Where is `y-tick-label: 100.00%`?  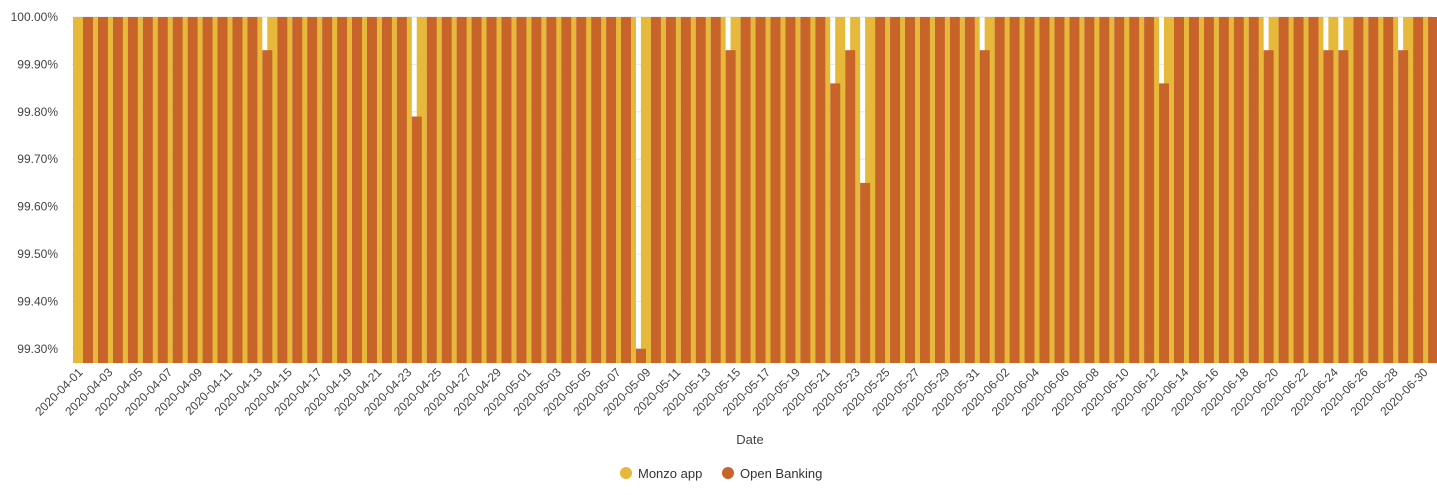 y-tick-label: 100.00% is located at coordinates (35, 17).